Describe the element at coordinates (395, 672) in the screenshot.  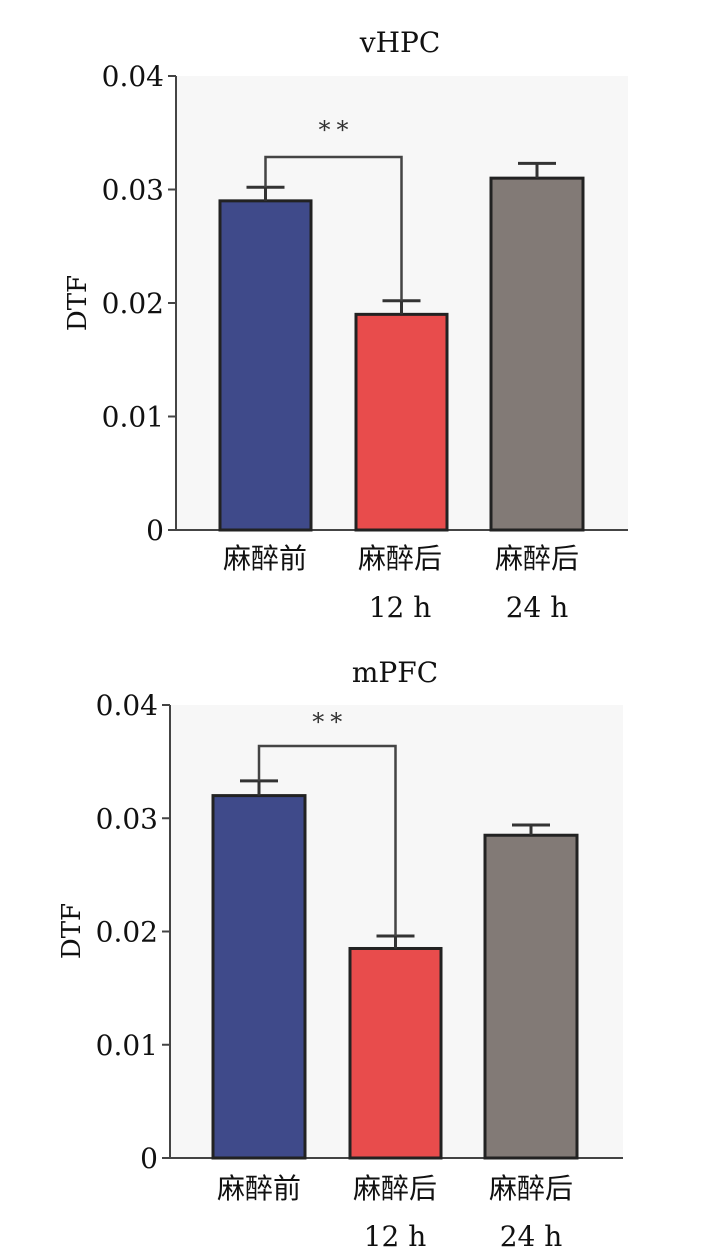
I see `chart-title: mPFC` at that location.